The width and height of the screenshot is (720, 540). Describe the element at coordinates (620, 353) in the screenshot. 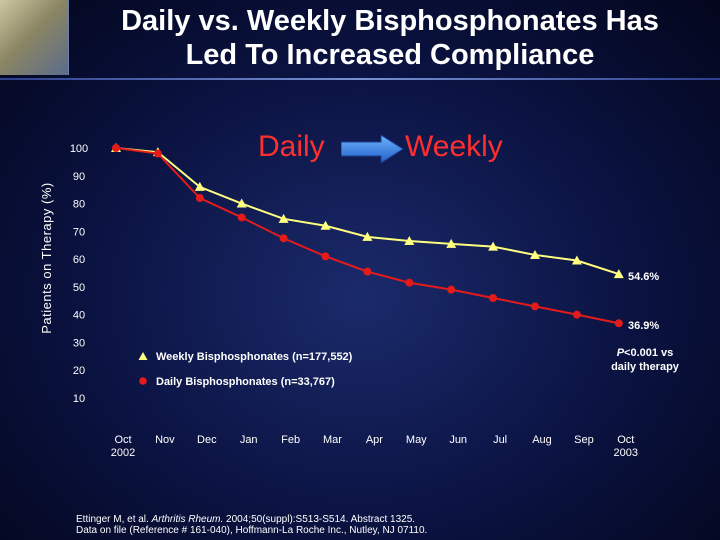

I see `p-symbol: P` at that location.